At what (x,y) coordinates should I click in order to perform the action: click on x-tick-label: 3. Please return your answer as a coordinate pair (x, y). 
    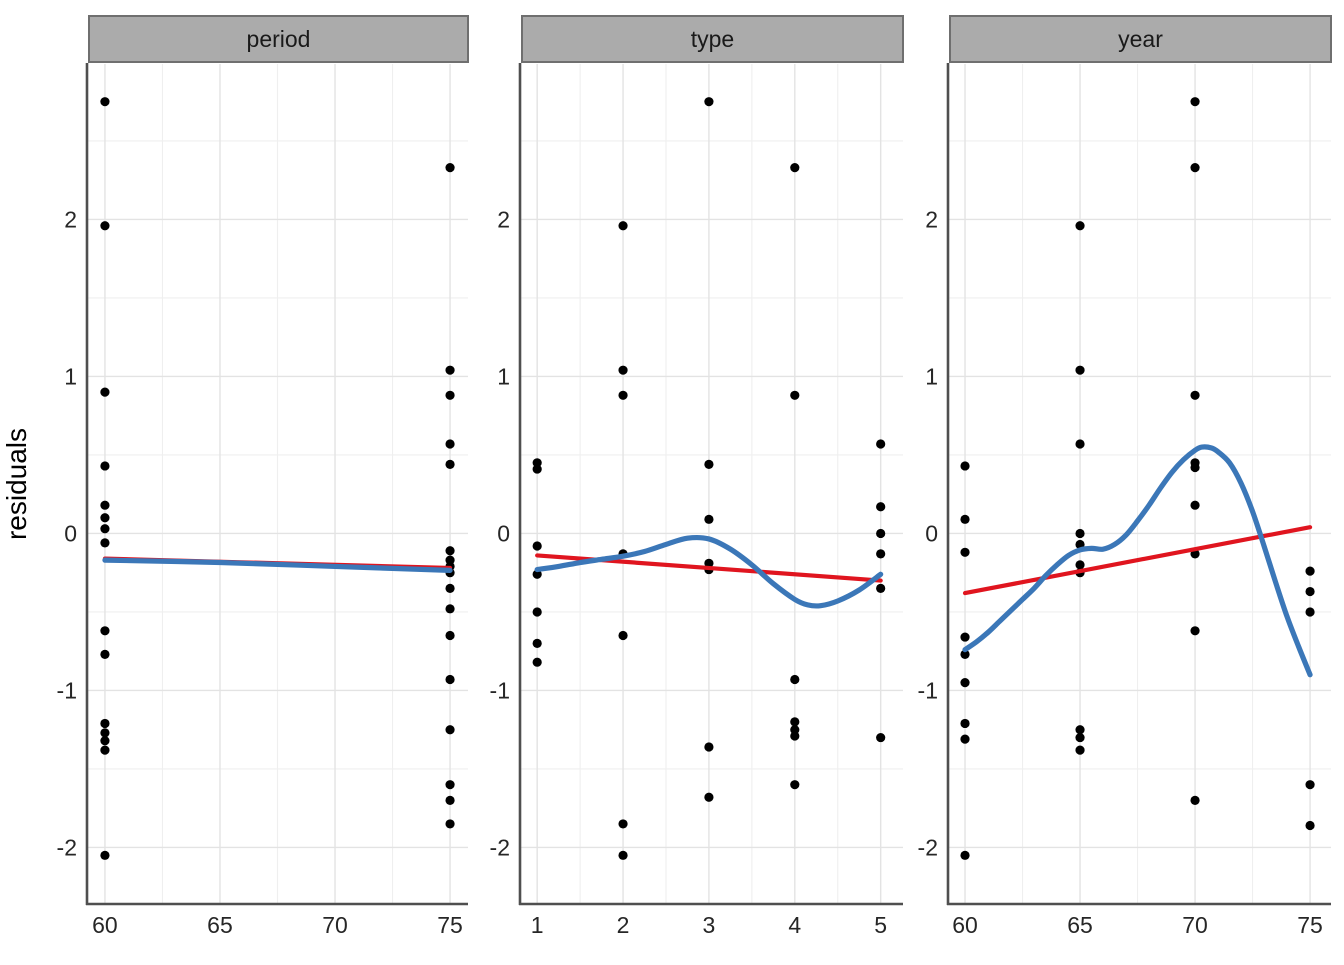
    Looking at the image, I should click on (709, 925).